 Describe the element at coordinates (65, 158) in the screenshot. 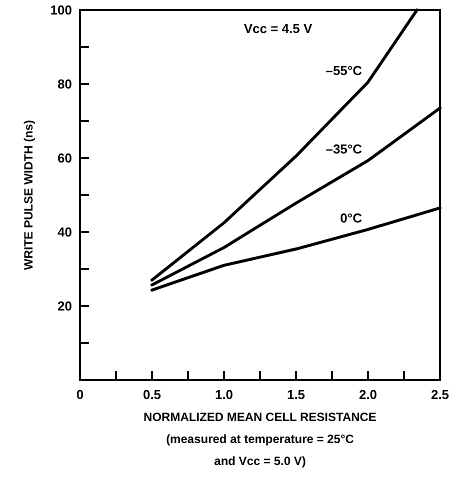

I see `y-tick-label: 60` at that location.